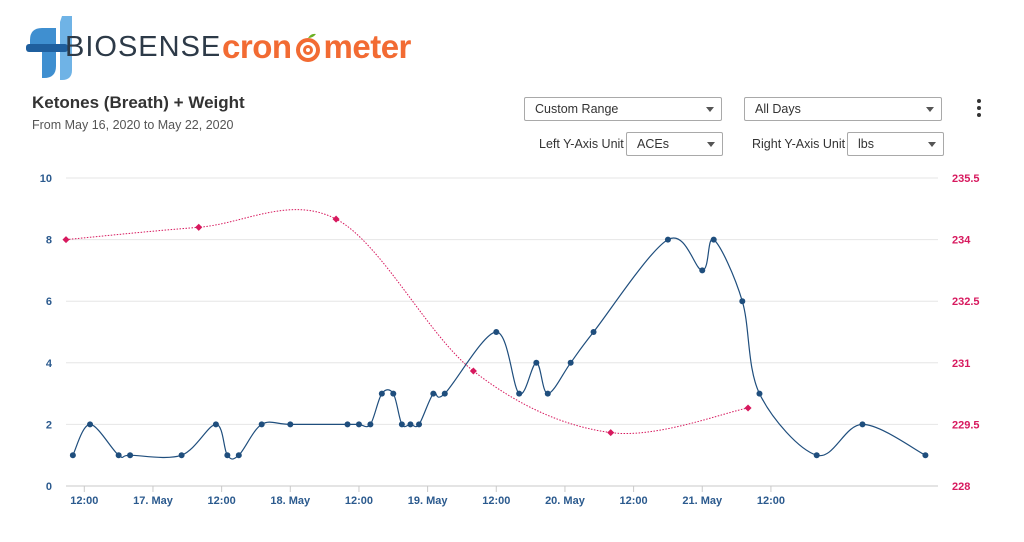 The image size is (1024, 542). Describe the element at coordinates (138, 102) in the screenshot. I see `chart-title: Ketones (Breath) + Weight` at that location.